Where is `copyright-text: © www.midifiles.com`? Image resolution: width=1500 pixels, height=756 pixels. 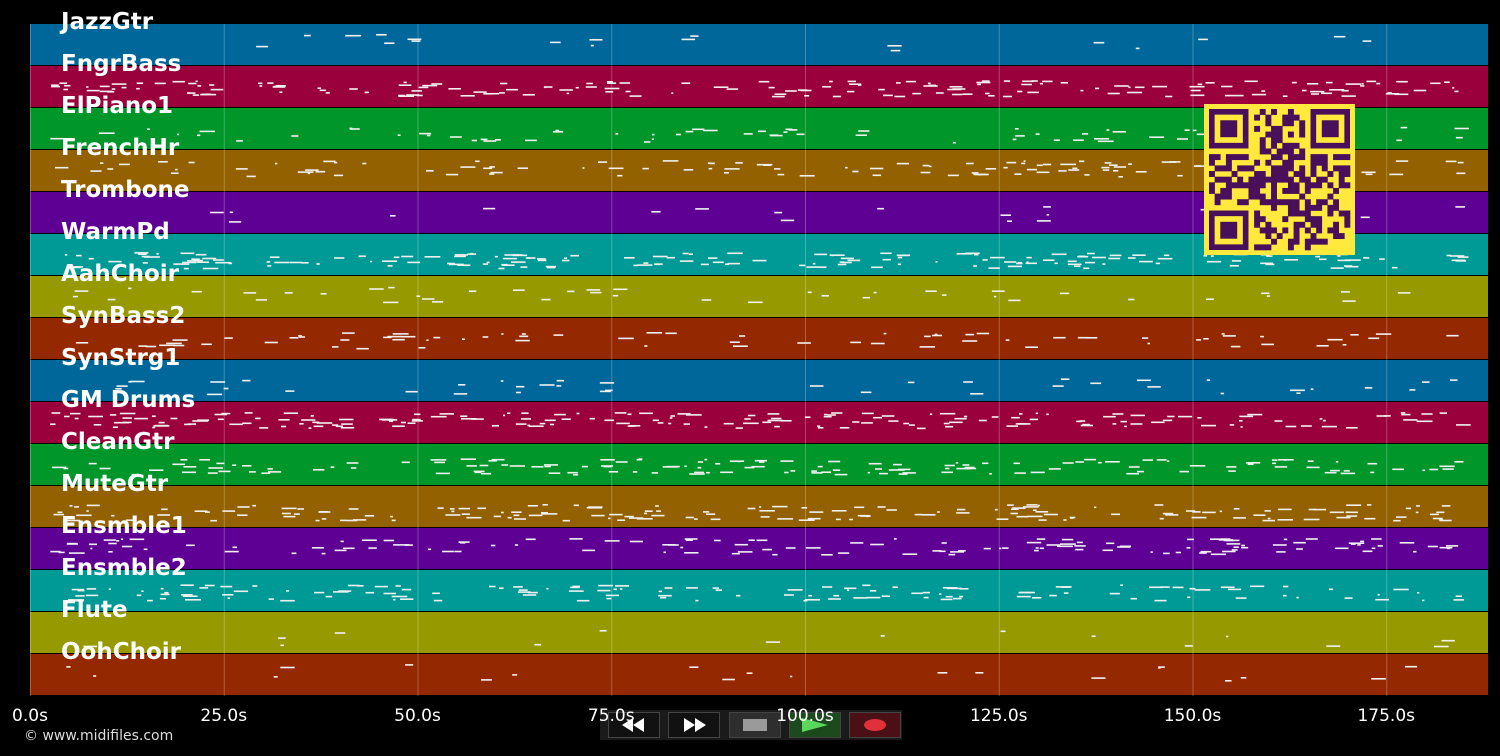 copyright-text: © www.midifiles.com is located at coordinates (99, 736).